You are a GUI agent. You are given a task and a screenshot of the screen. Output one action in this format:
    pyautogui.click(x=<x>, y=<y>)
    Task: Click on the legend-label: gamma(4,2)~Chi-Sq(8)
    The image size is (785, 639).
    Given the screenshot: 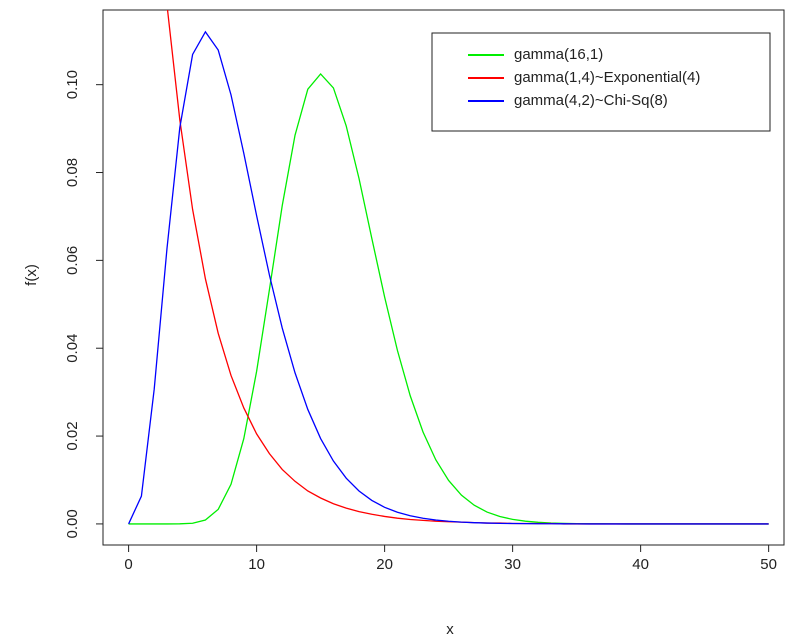 What is the action you would take?
    pyautogui.click(x=591, y=100)
    